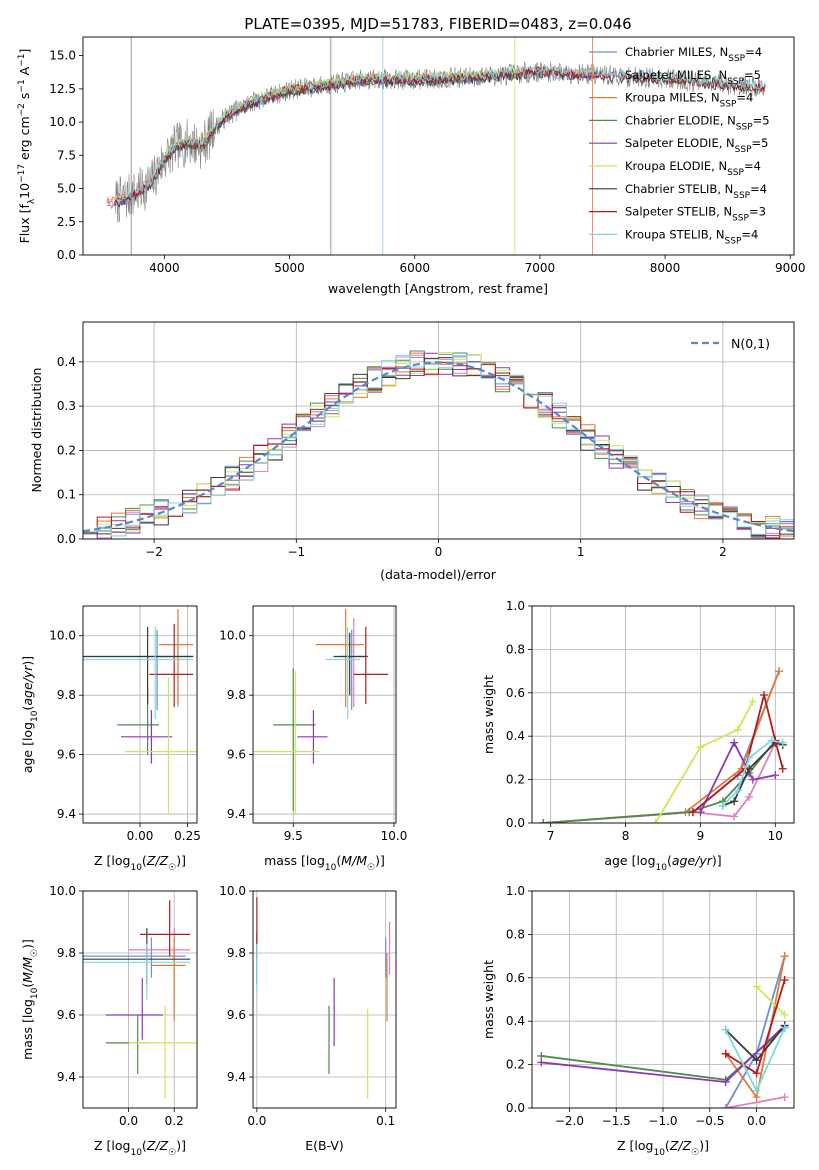 Image resolution: width=819 pixels, height=1170 pixels. I want to click on label-part: Salpeter MILES, N, so click(676, 75).